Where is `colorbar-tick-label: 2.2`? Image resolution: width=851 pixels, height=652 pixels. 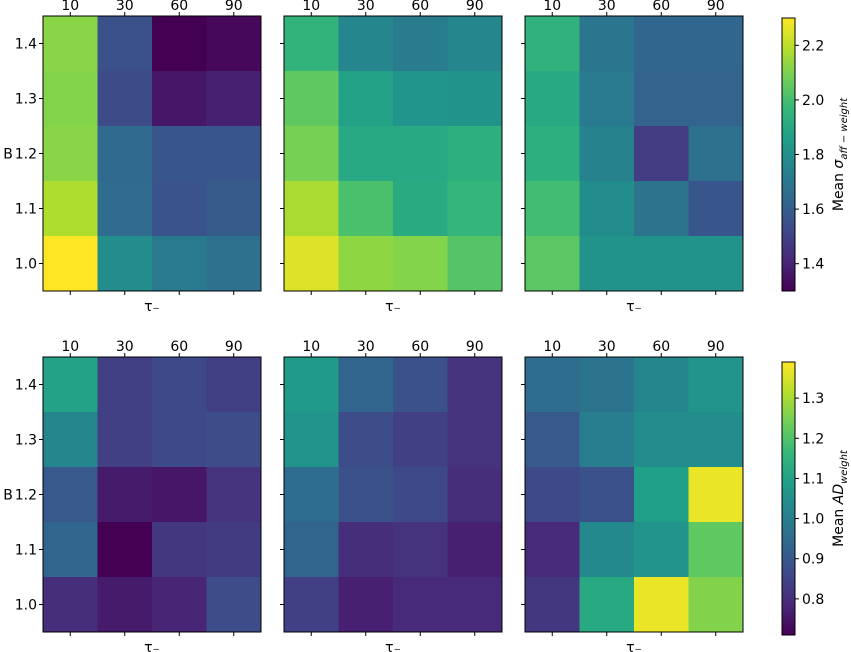 colorbar-tick-label: 2.2 is located at coordinates (813, 46).